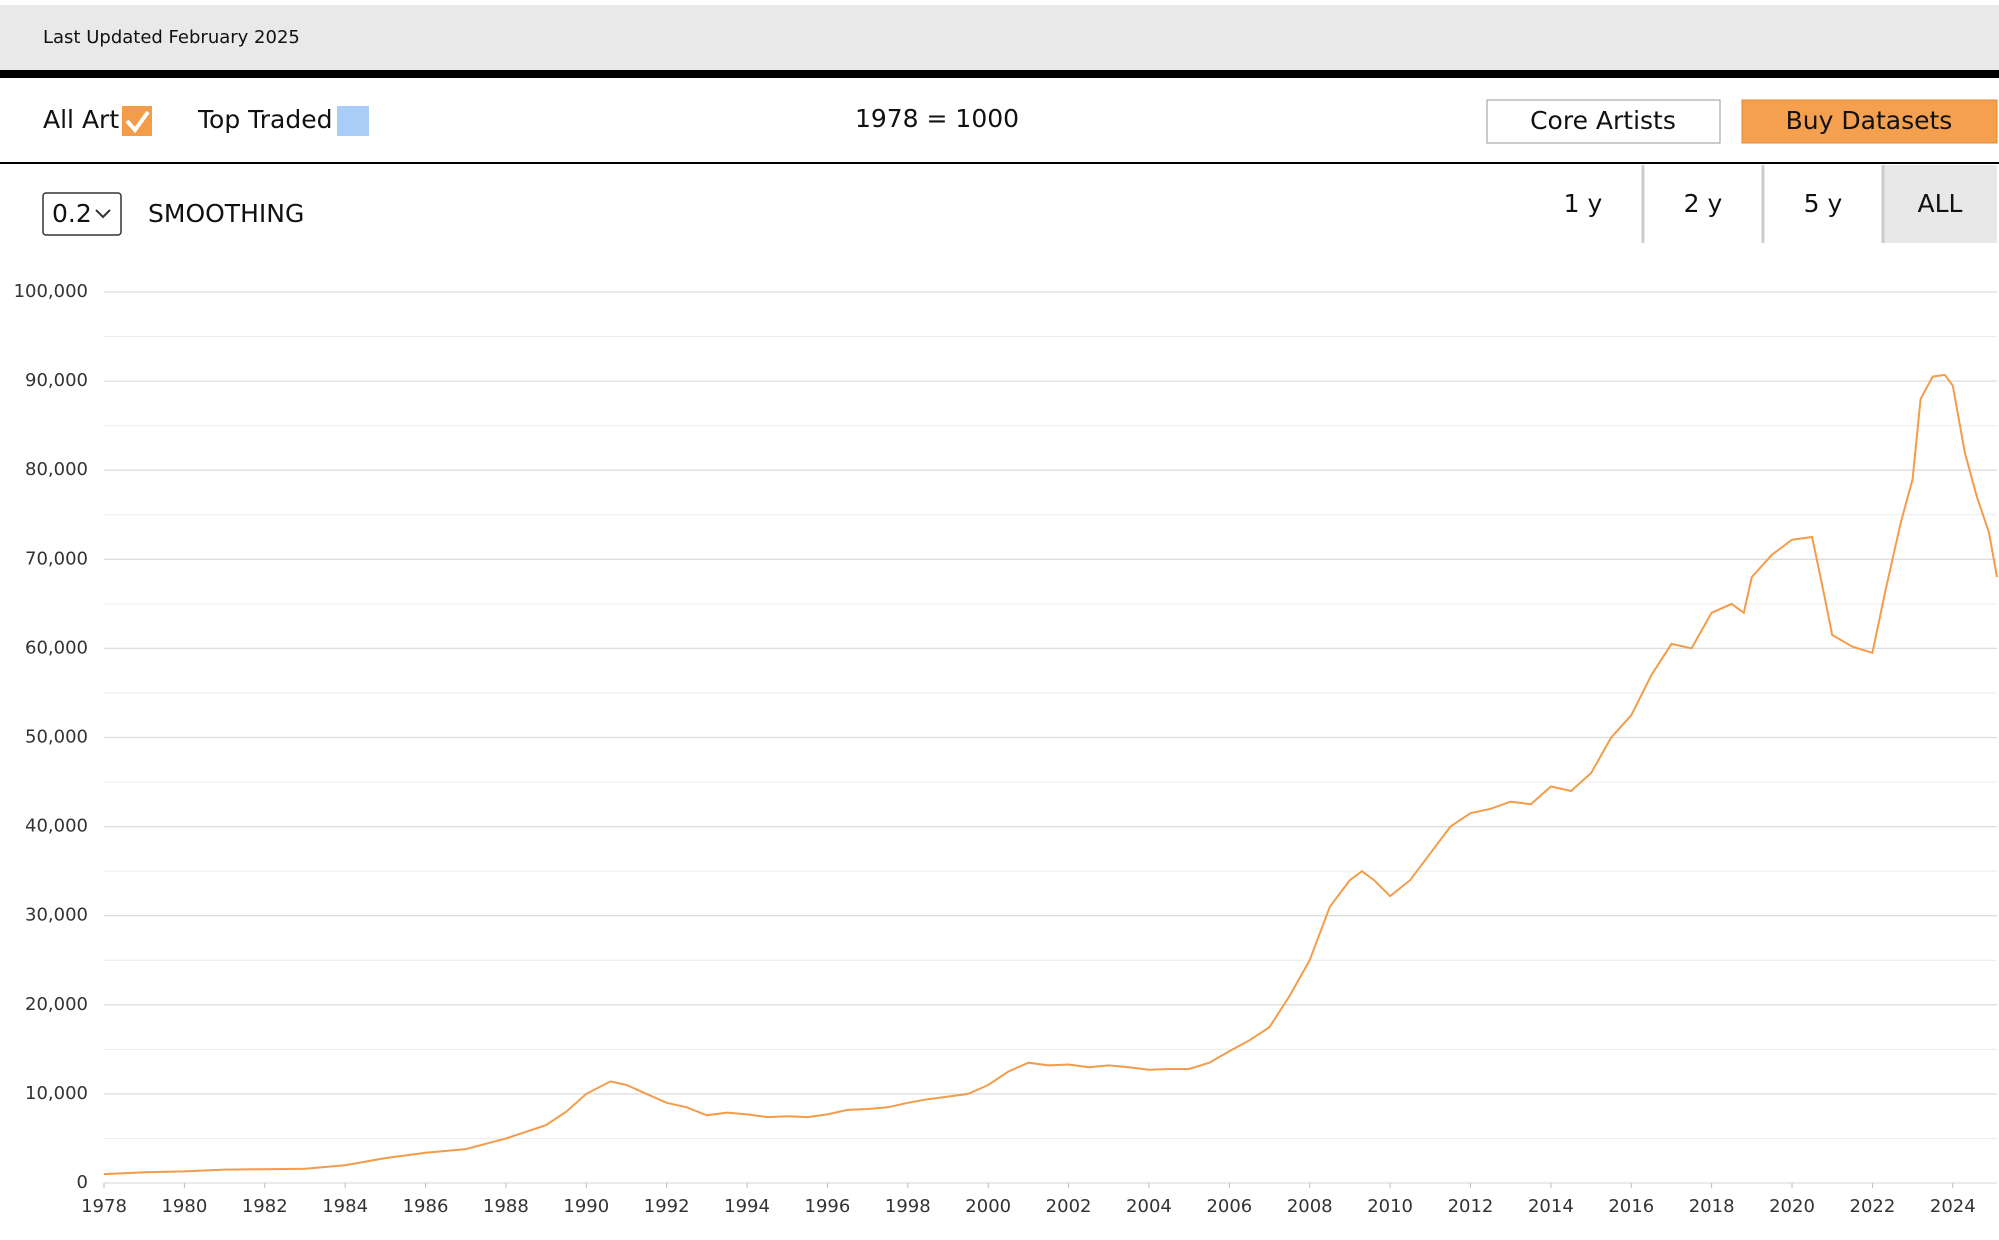 Image resolution: width=1999 pixels, height=1240 pixels. Describe the element at coordinates (937, 118) in the screenshot. I see `index-base: 1978 = 1000` at that location.